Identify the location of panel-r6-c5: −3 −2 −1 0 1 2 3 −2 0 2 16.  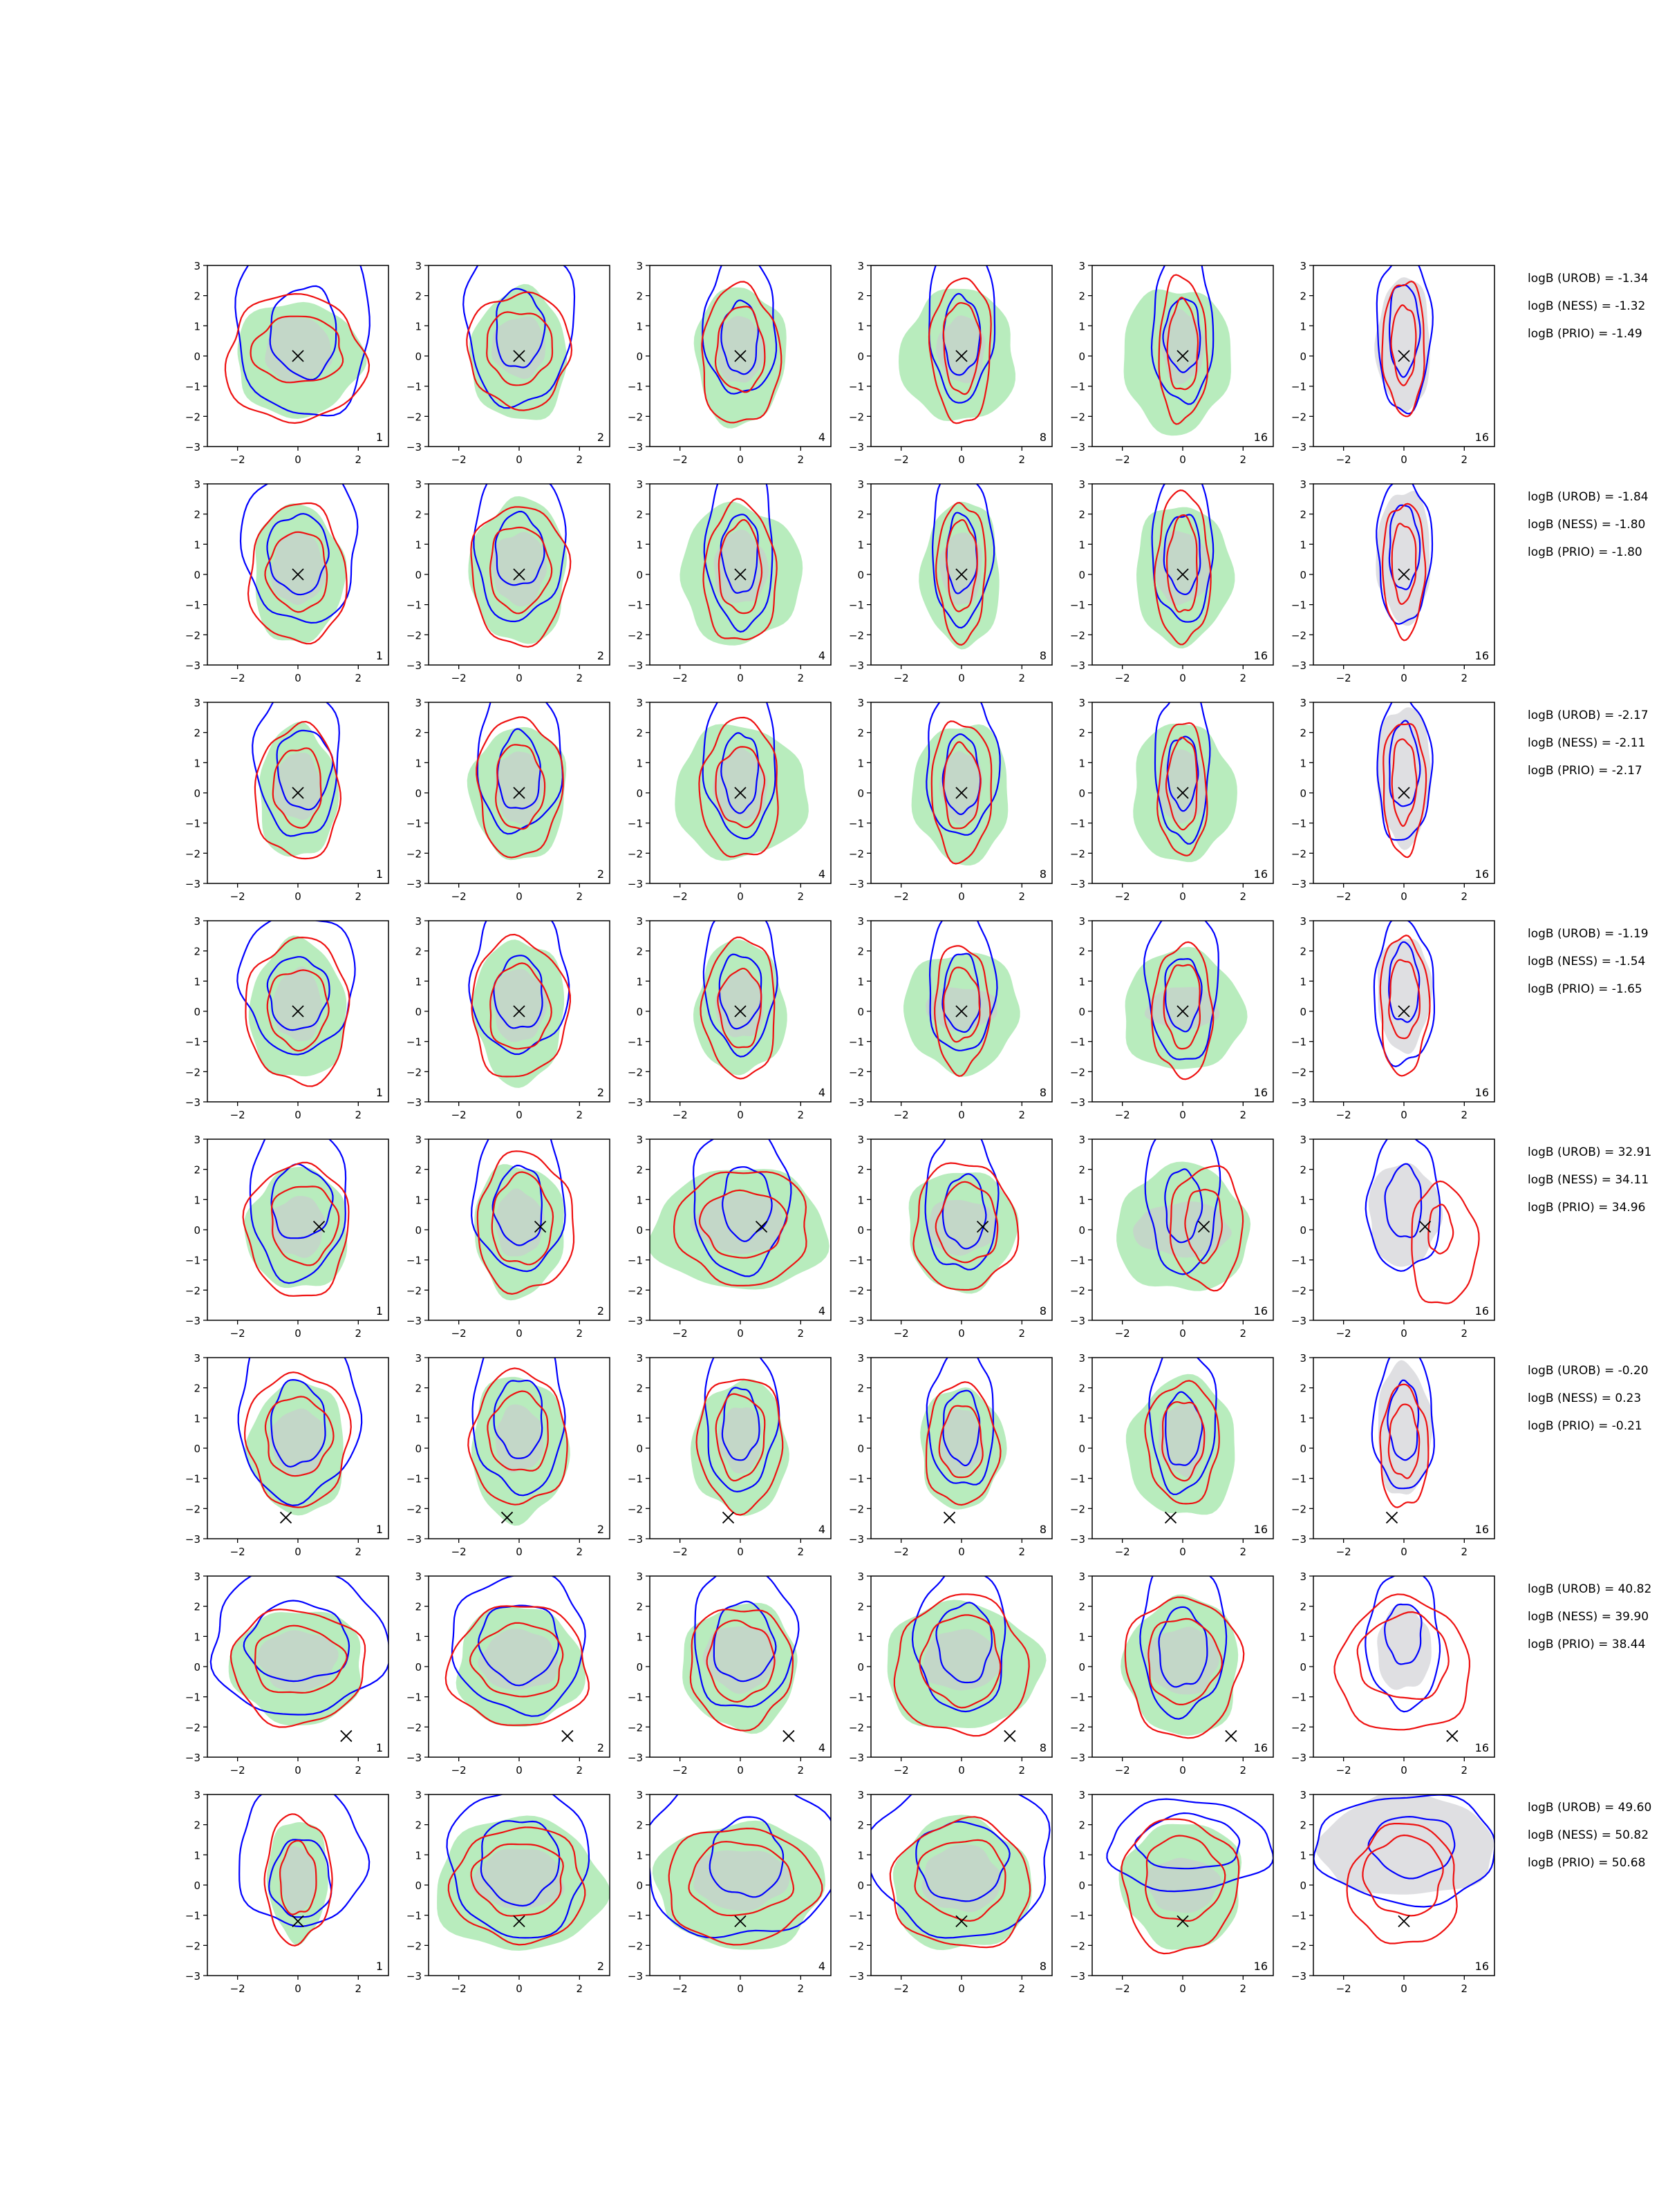
(1172, 1455).